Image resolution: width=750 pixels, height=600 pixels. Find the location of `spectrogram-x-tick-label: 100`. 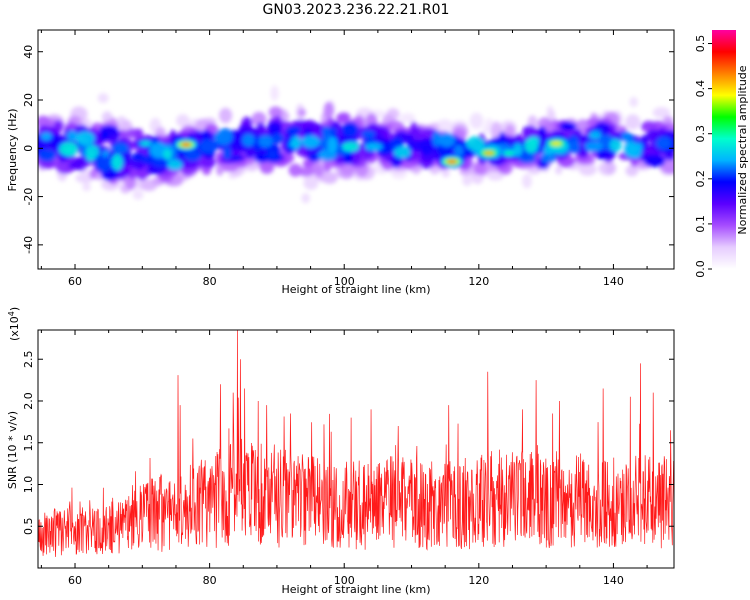

spectrogram-x-tick-label: 100 is located at coordinates (344, 281).